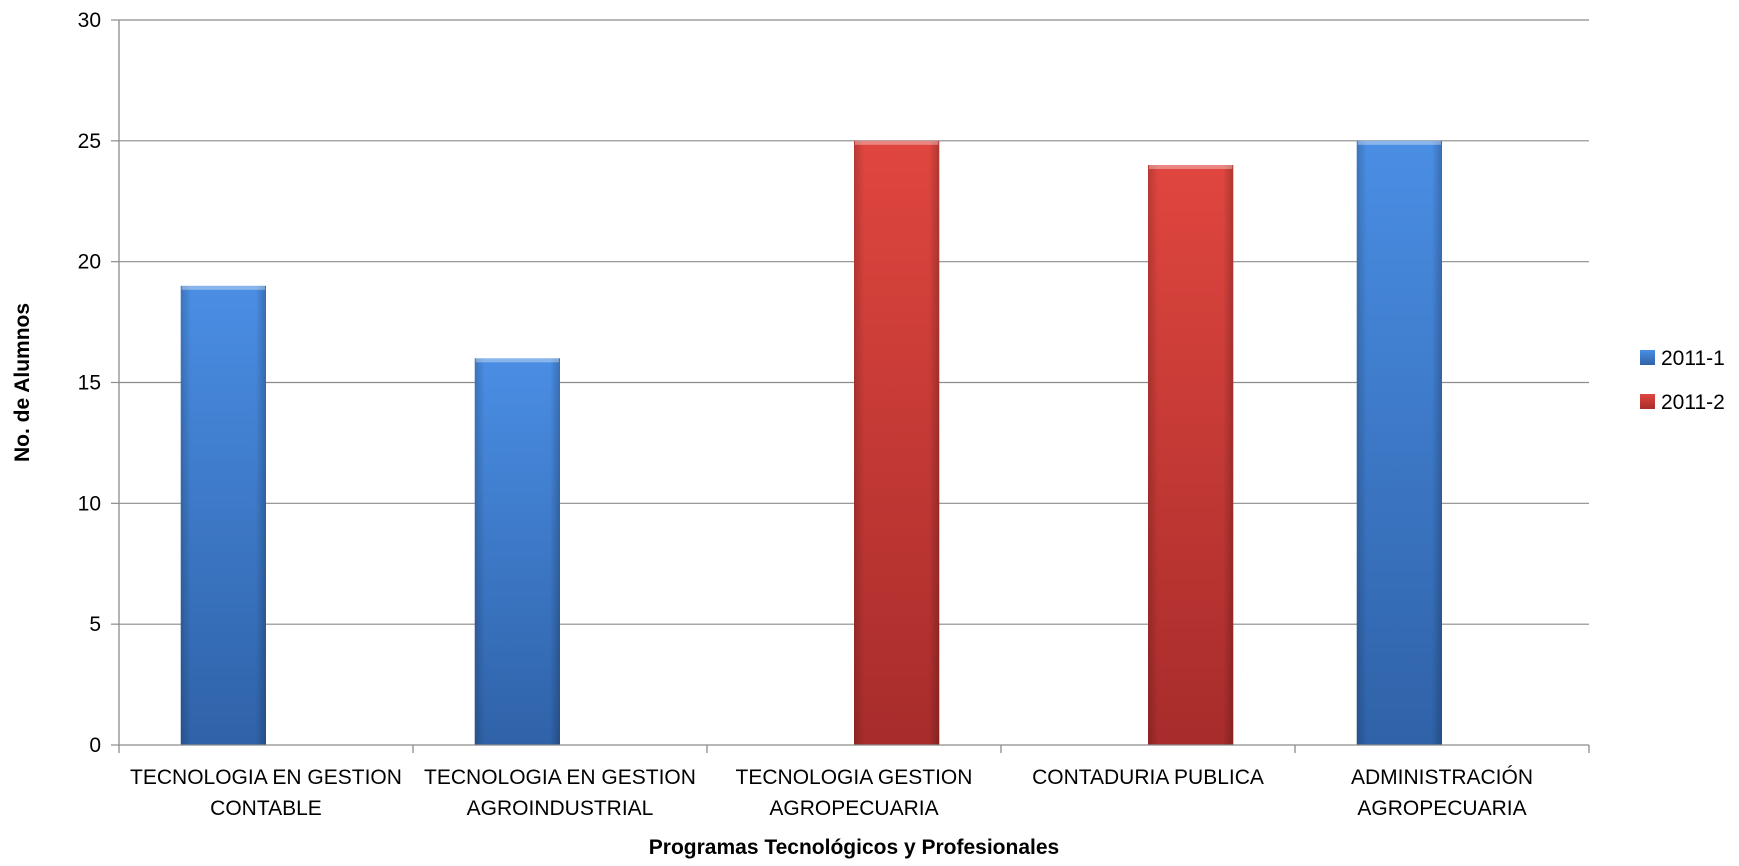 This screenshot has width=1739, height=866. What do you see at coordinates (95, 745) in the screenshot?
I see `y-tick-label: 0` at bounding box center [95, 745].